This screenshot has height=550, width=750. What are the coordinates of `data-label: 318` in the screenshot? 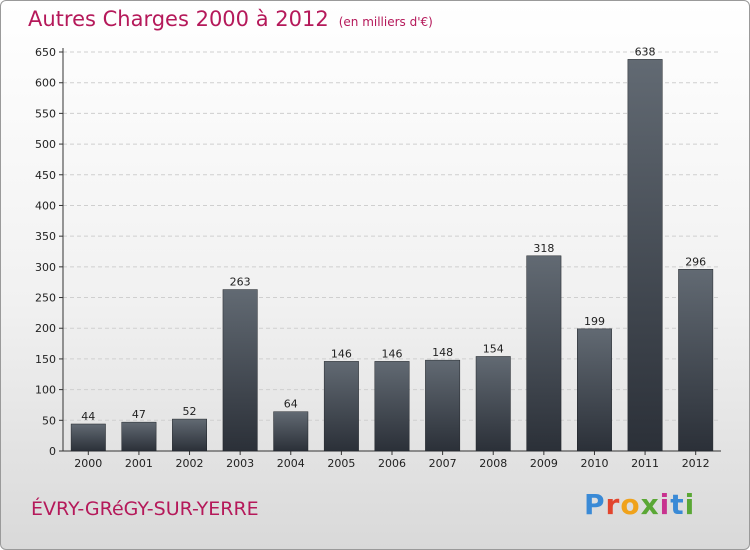 It's located at (543, 248).